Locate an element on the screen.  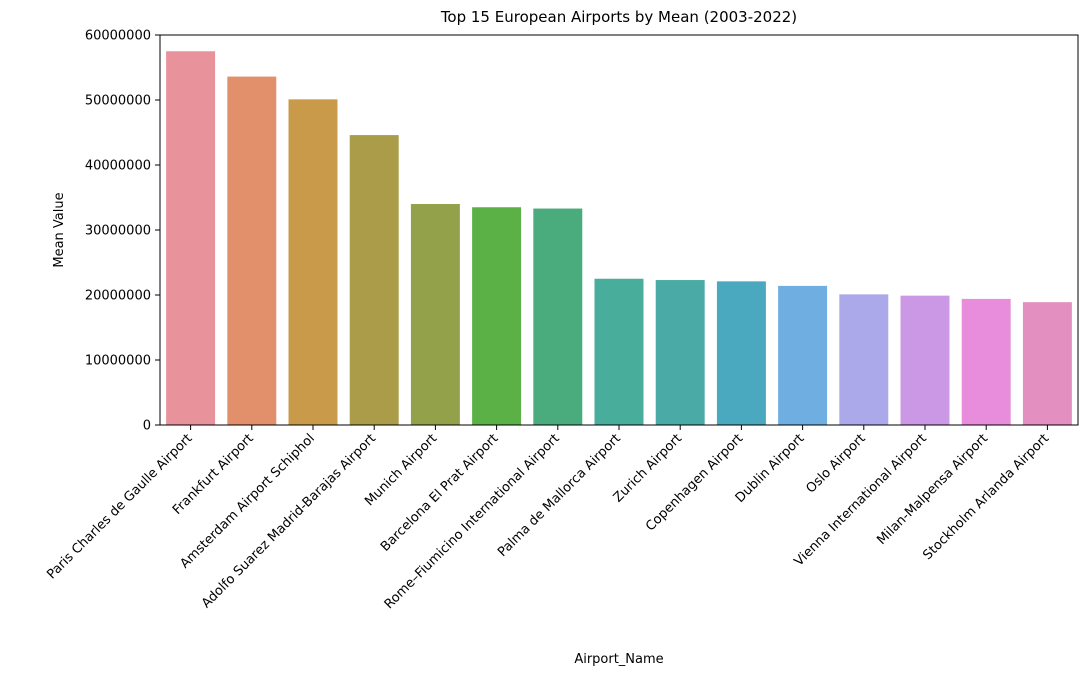
x-tick-label: Milan-Malpensa Airport is located at coordinates (932, 489).